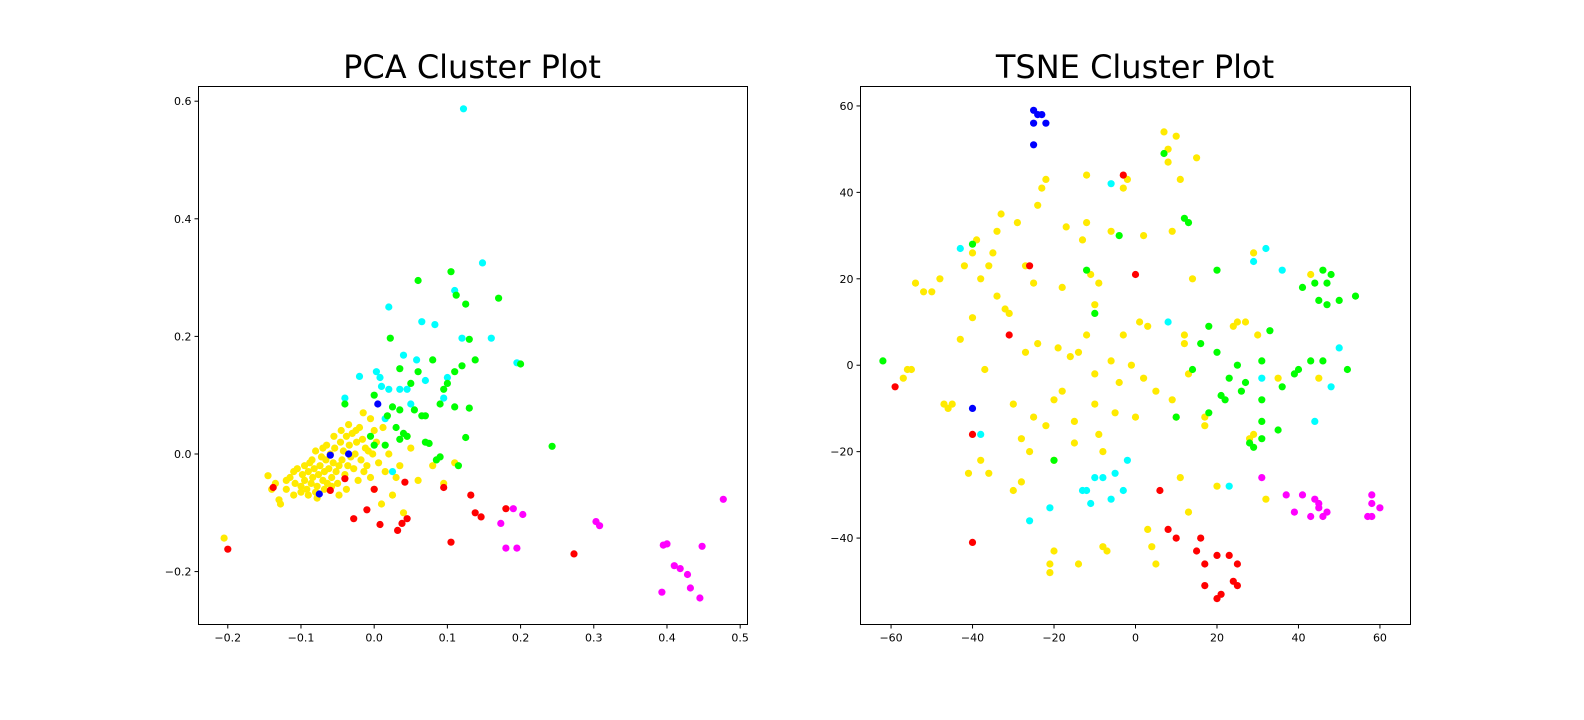 This screenshot has width=1584, height=720. I want to click on tsne-y-tick-label: −40, so click(841, 538).